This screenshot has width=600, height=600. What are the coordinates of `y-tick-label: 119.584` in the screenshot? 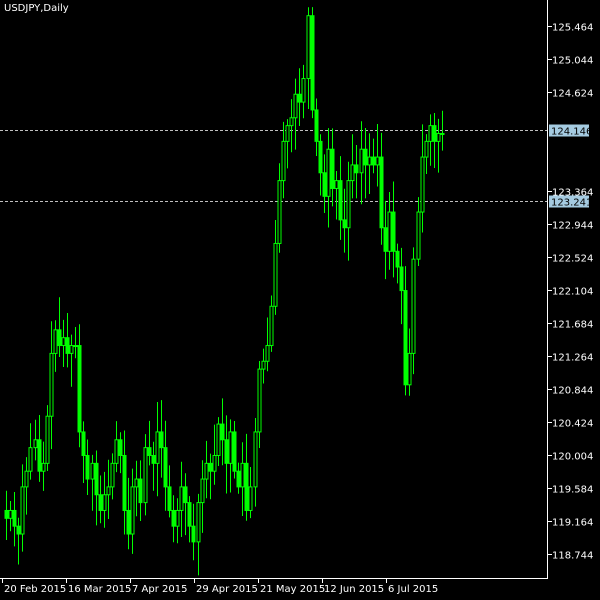 It's located at (572, 490).